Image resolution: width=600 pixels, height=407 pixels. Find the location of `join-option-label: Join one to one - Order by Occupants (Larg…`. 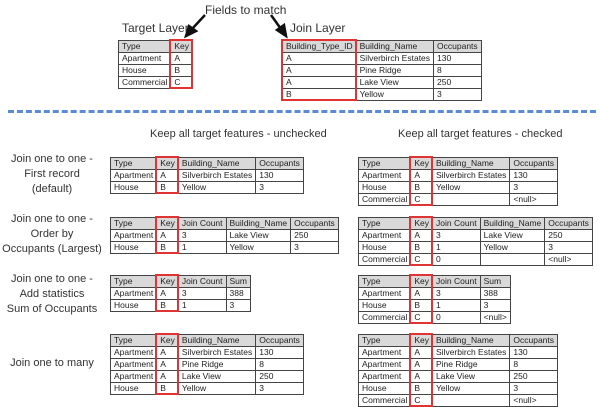

join-option-label: Join one to one - Order by Occupants (Larg… is located at coordinates (52, 234).